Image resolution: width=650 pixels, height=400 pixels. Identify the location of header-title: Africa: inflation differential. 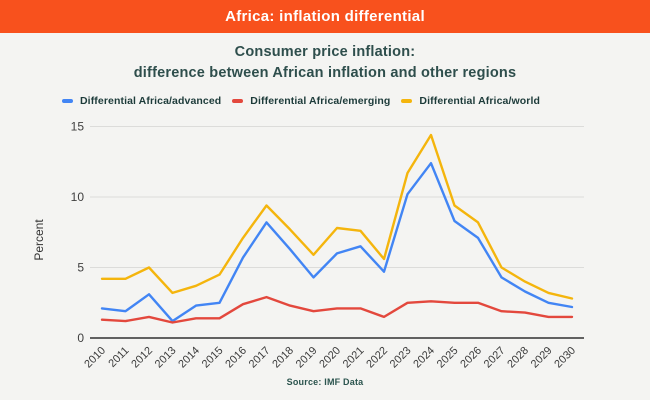
(325, 16).